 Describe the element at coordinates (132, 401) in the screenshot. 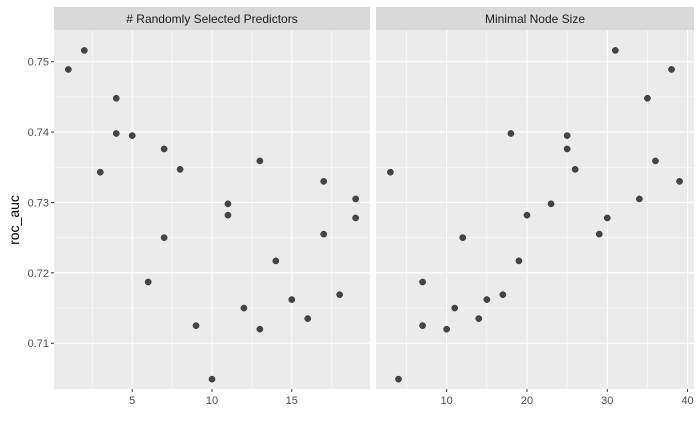

I see `x-tick-label: 5` at that location.